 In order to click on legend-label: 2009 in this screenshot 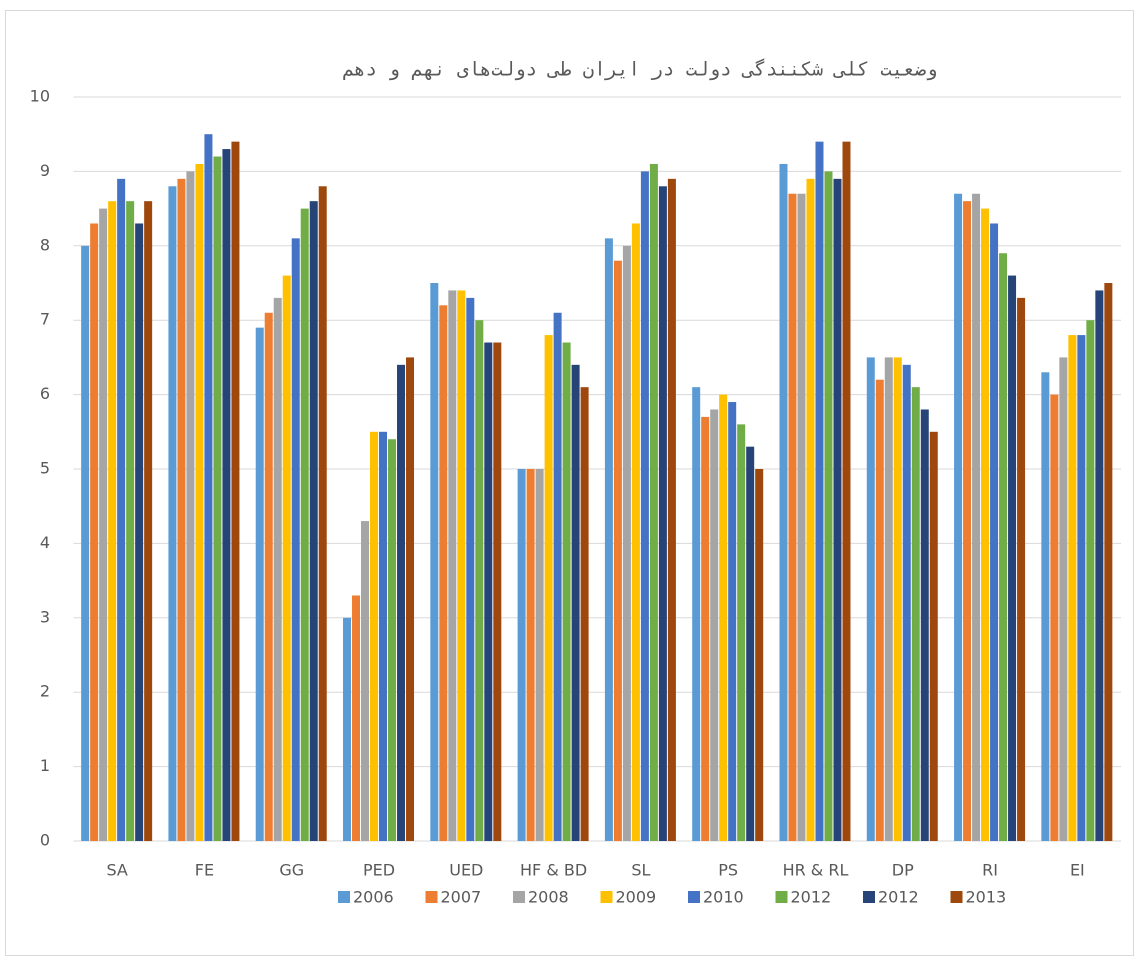, I will do `click(636, 897)`.